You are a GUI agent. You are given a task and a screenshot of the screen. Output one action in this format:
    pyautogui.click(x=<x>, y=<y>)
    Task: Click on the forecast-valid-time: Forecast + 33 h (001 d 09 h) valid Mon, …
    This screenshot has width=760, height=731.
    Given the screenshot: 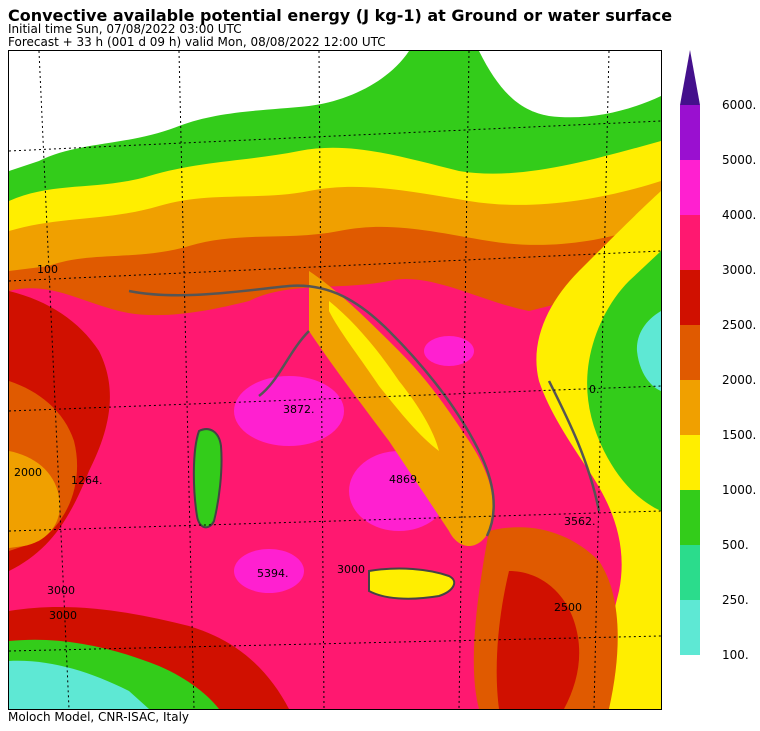 What is the action you would take?
    pyautogui.click(x=197, y=42)
    